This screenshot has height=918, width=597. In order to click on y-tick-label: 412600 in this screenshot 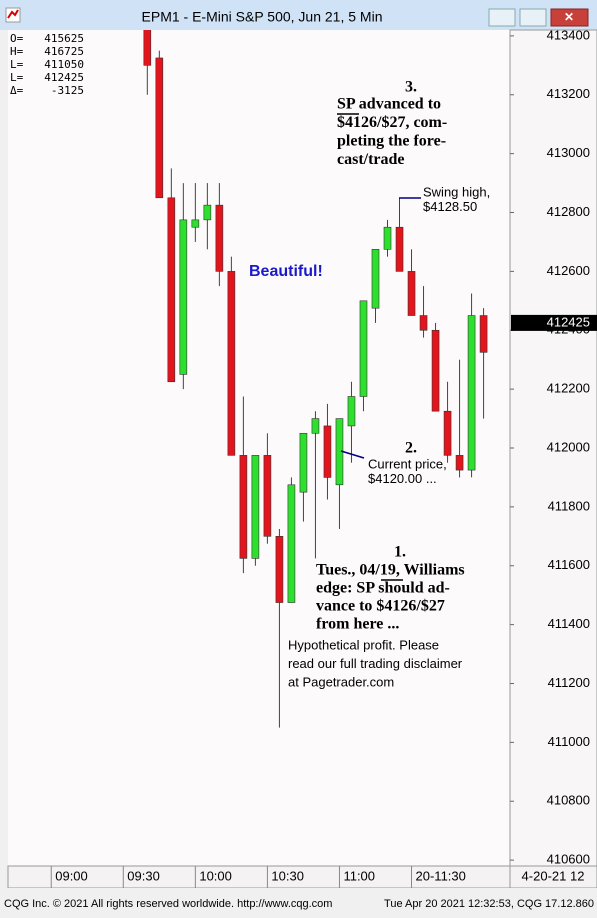, I will do `click(568, 270)`.